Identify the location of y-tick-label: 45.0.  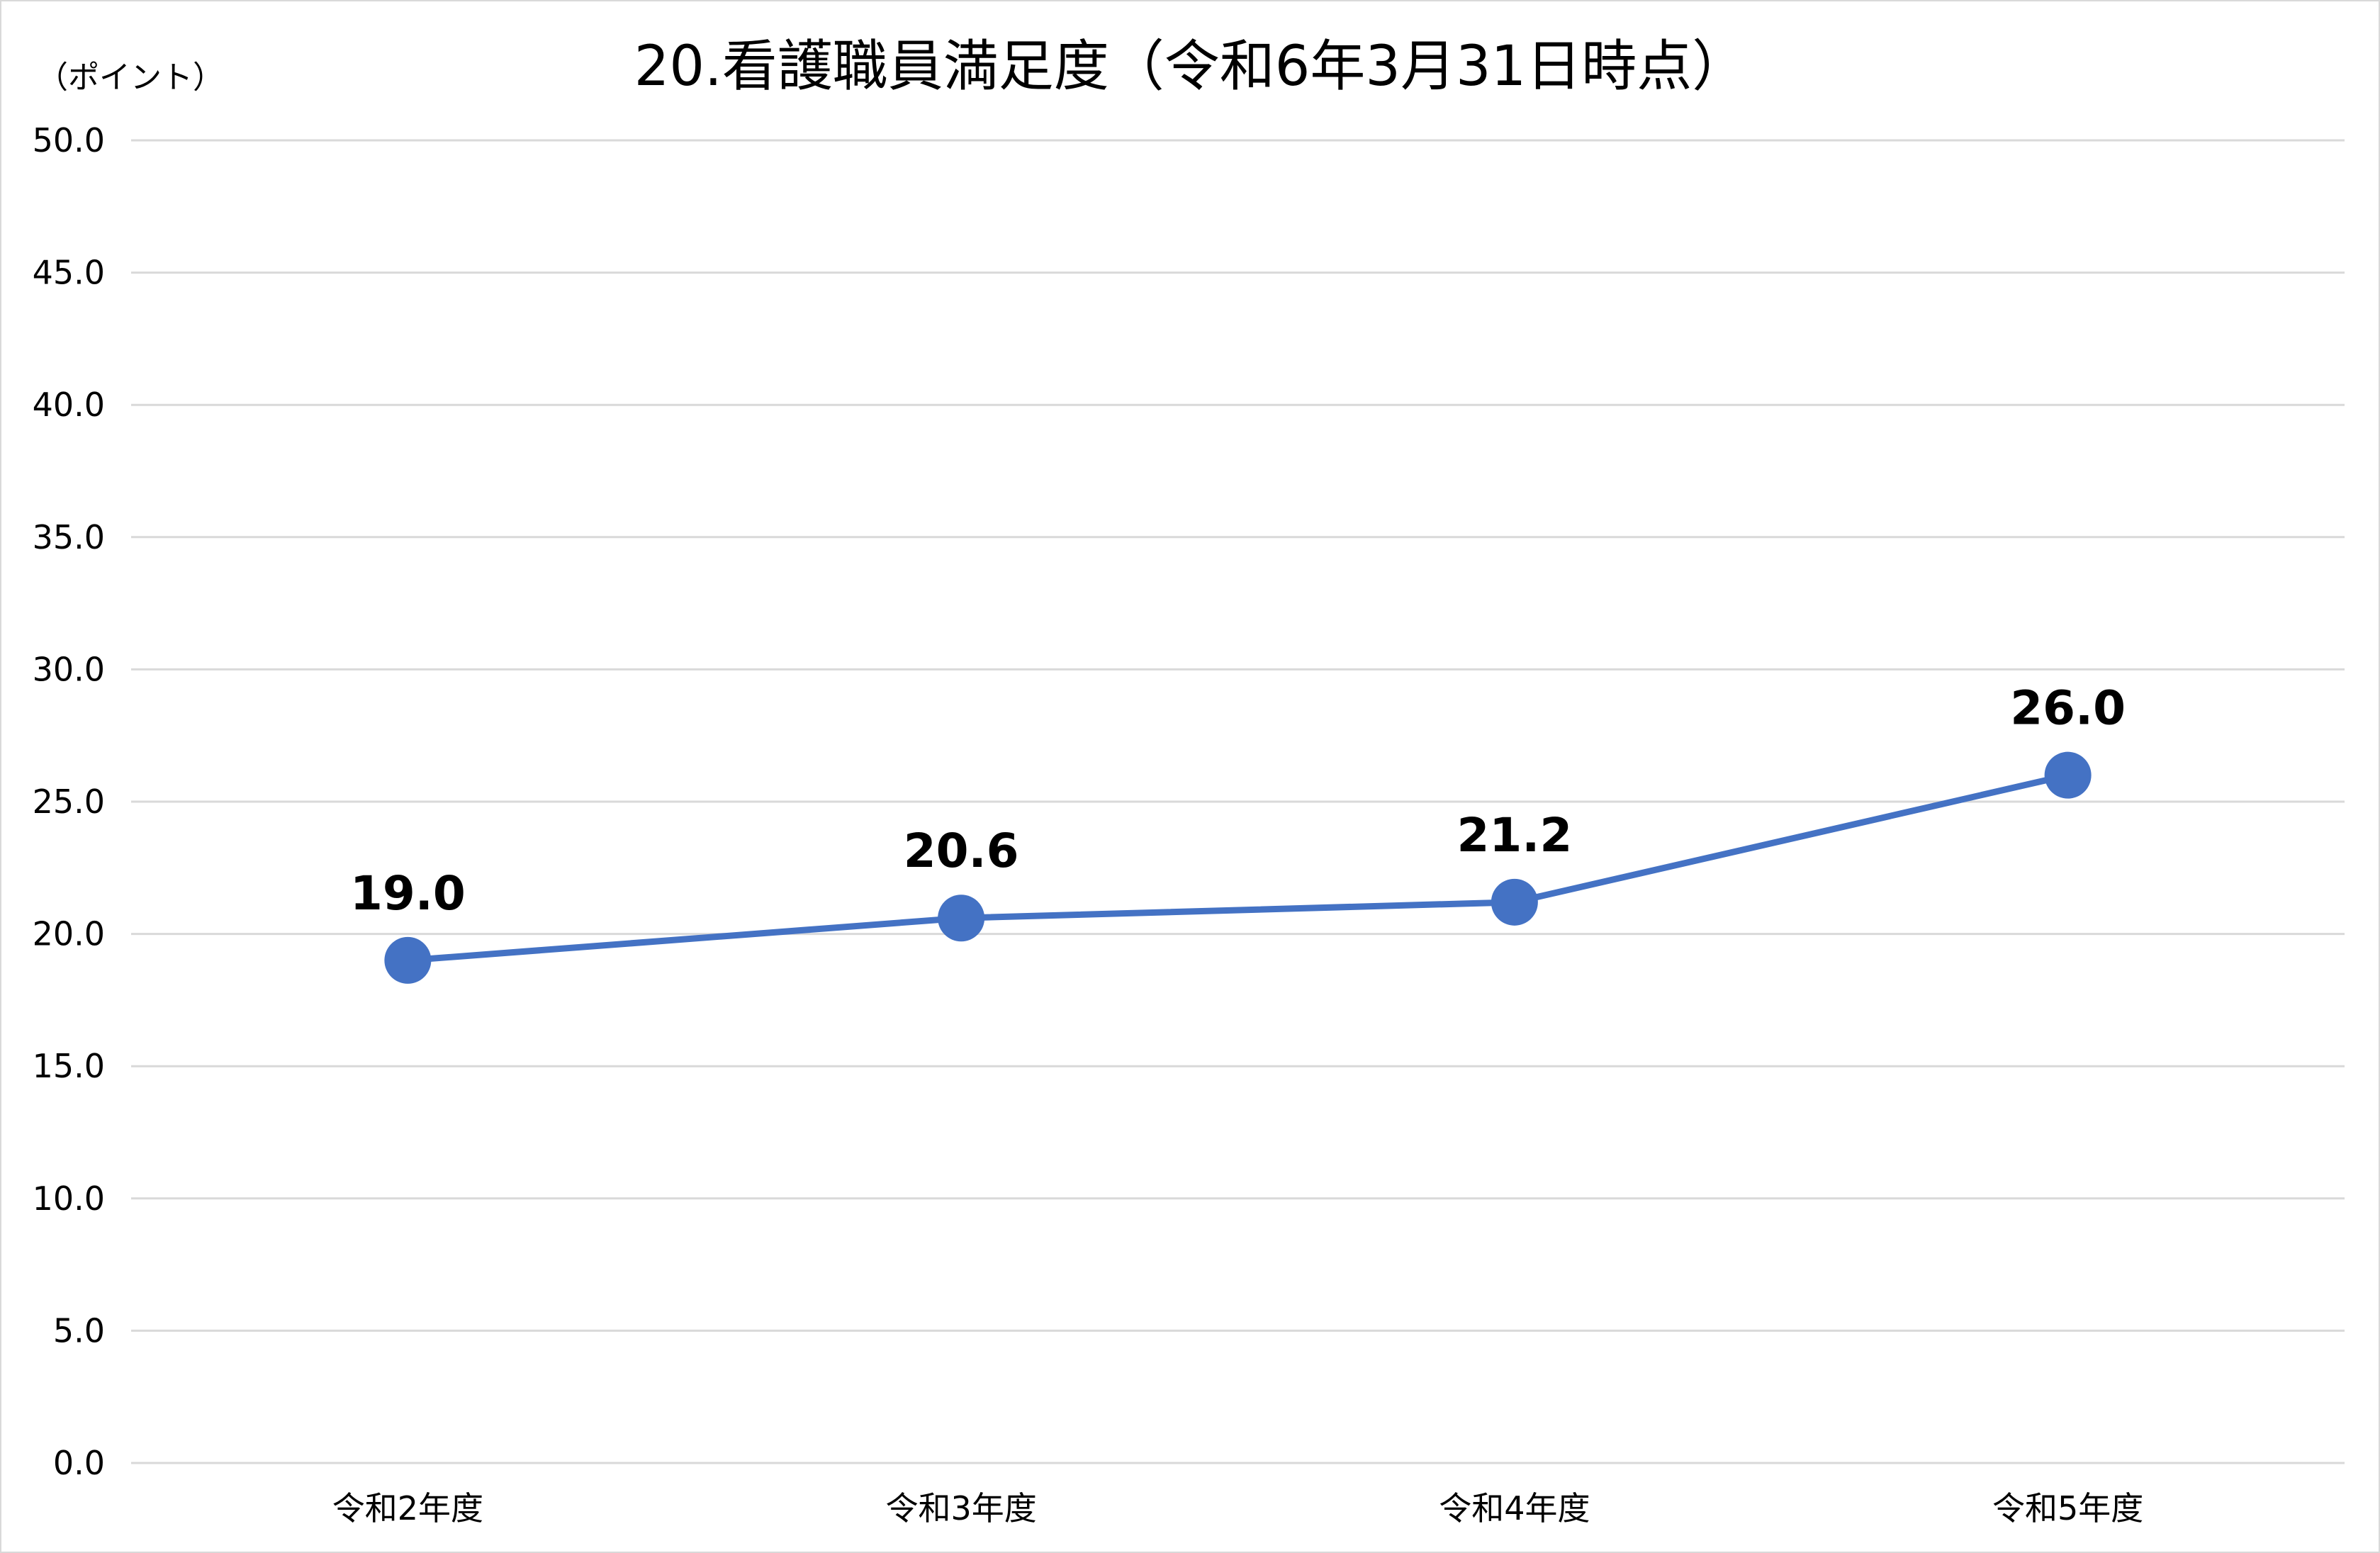
(69, 273).